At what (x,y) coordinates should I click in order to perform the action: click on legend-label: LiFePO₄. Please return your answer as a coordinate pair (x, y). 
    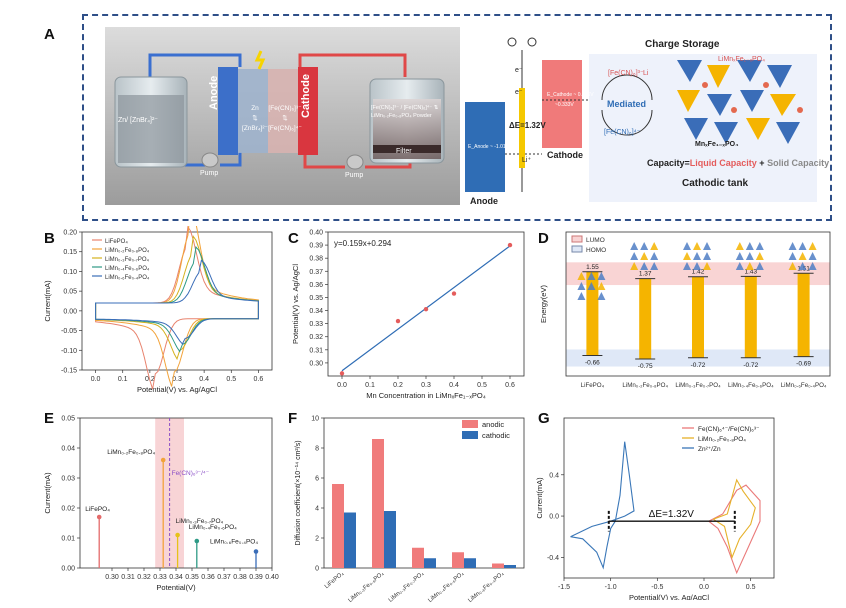
    Looking at the image, I should click on (116, 242).